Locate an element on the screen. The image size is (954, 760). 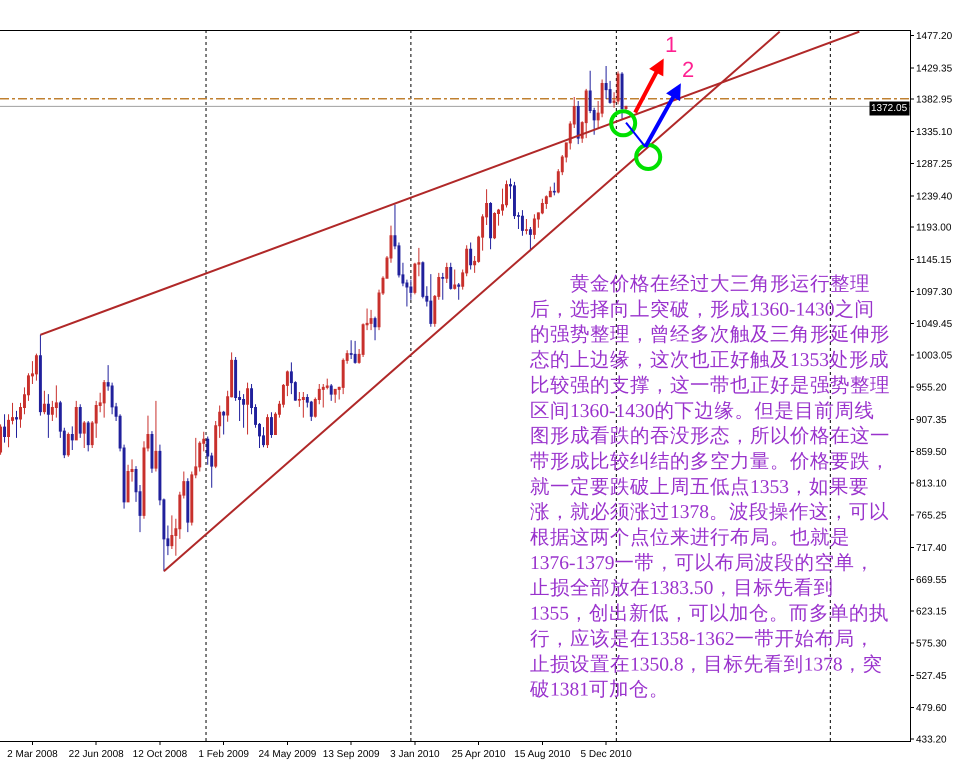
y-tick-label: 527.45 is located at coordinates (932, 676).